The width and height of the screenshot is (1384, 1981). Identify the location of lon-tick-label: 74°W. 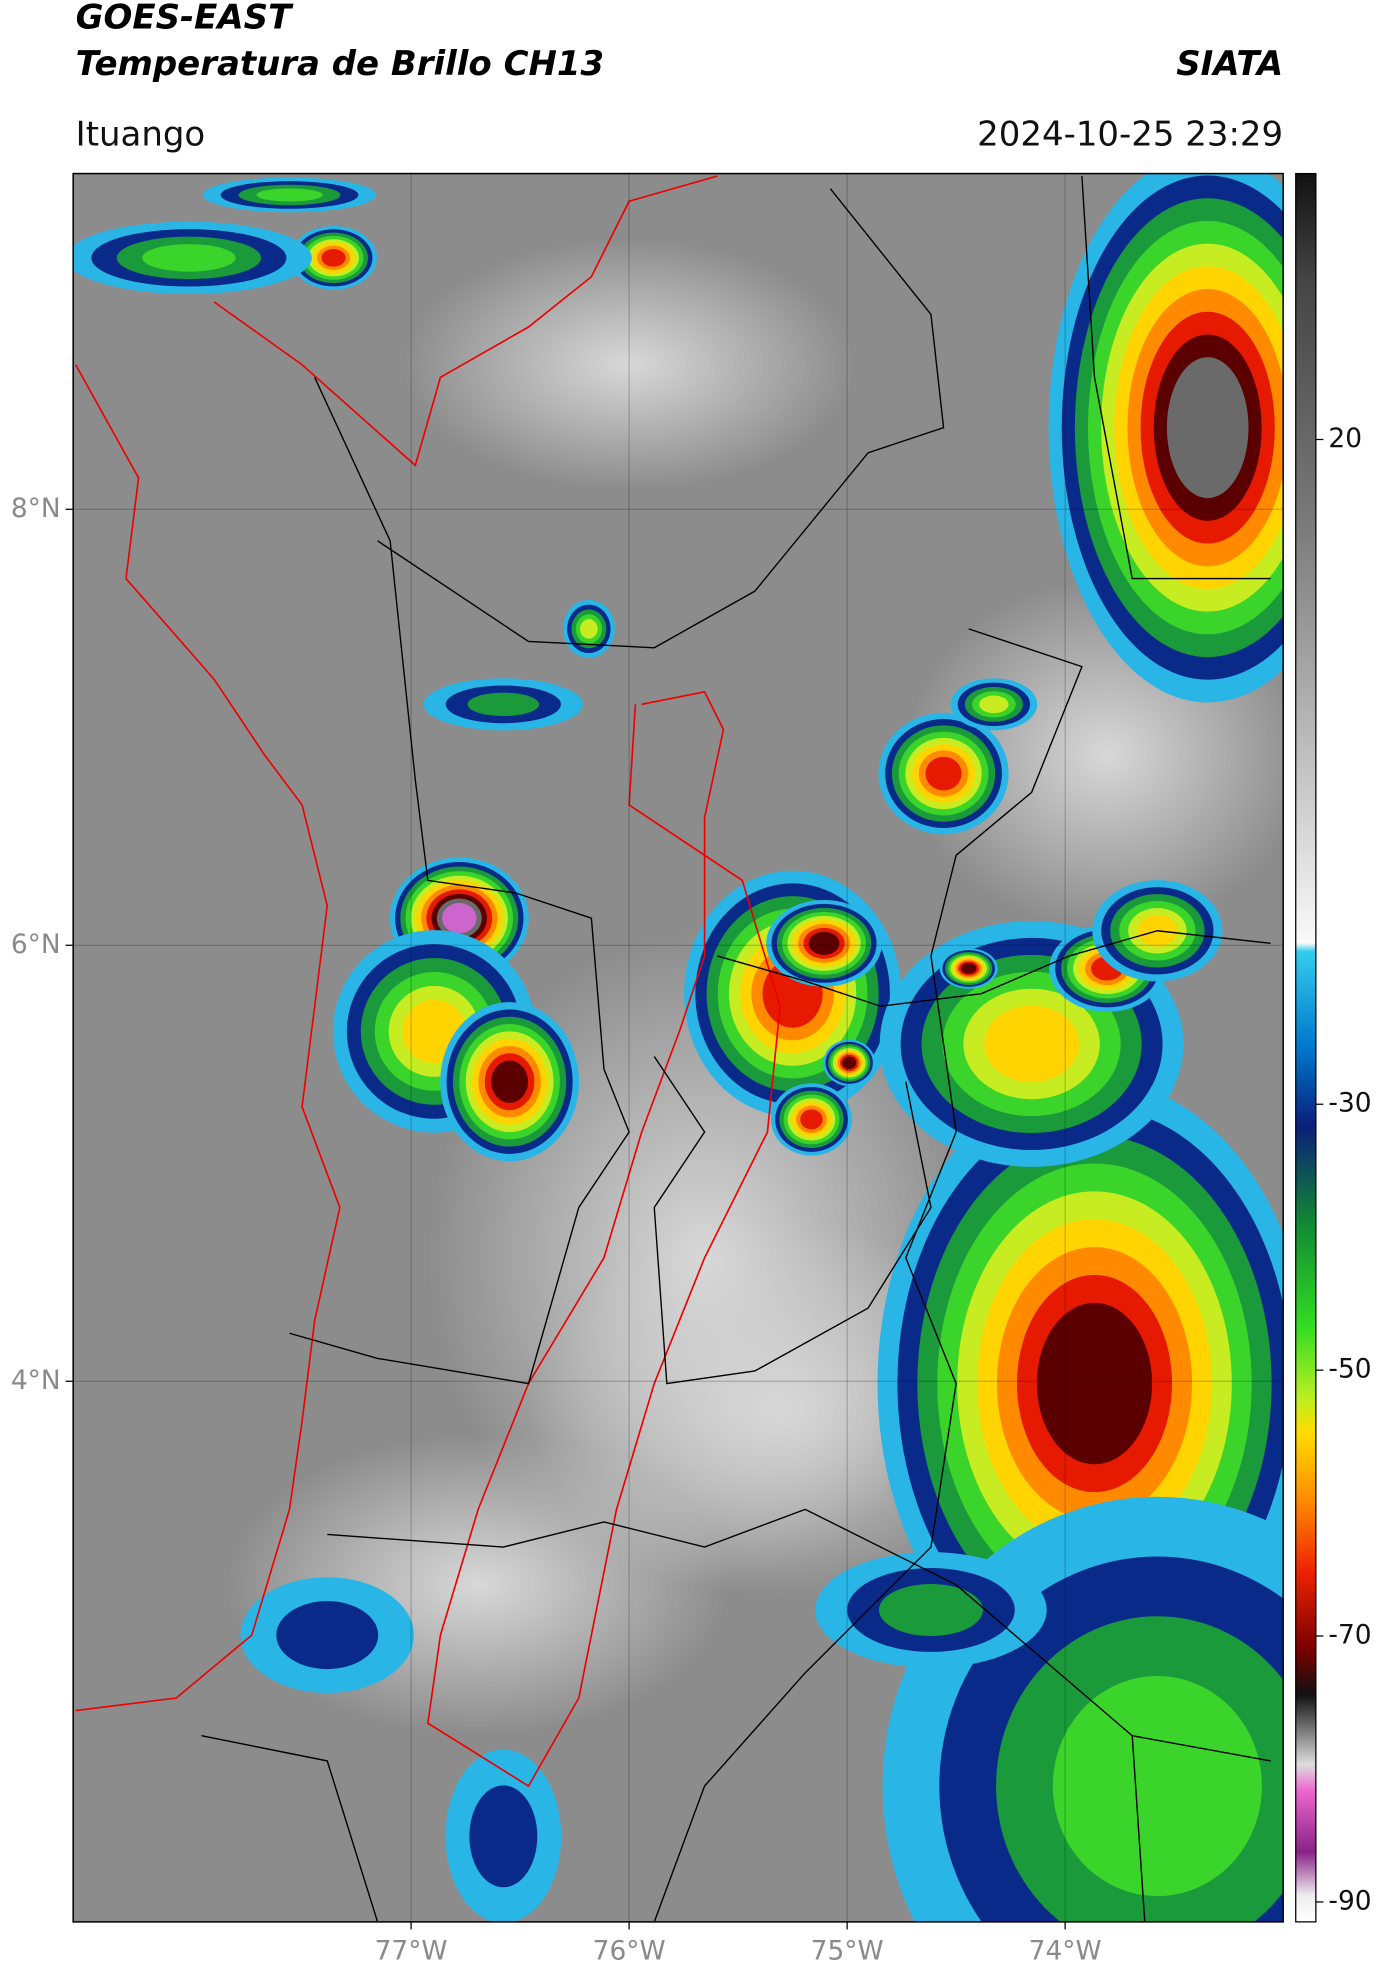
(1065, 1951).